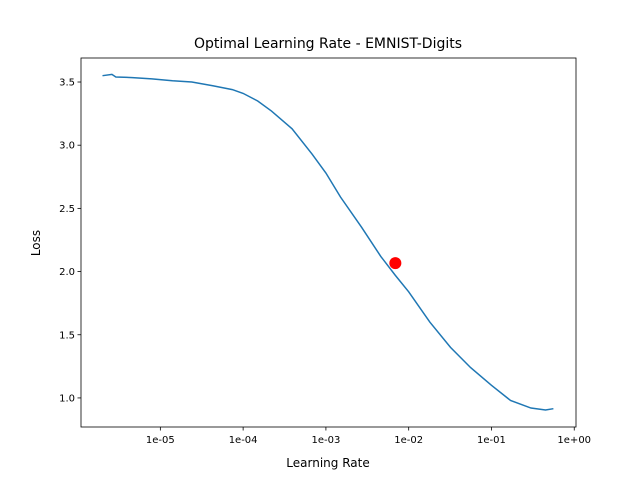  Describe the element at coordinates (491, 440) in the screenshot. I see `x-tick-label: 1e-01` at that location.